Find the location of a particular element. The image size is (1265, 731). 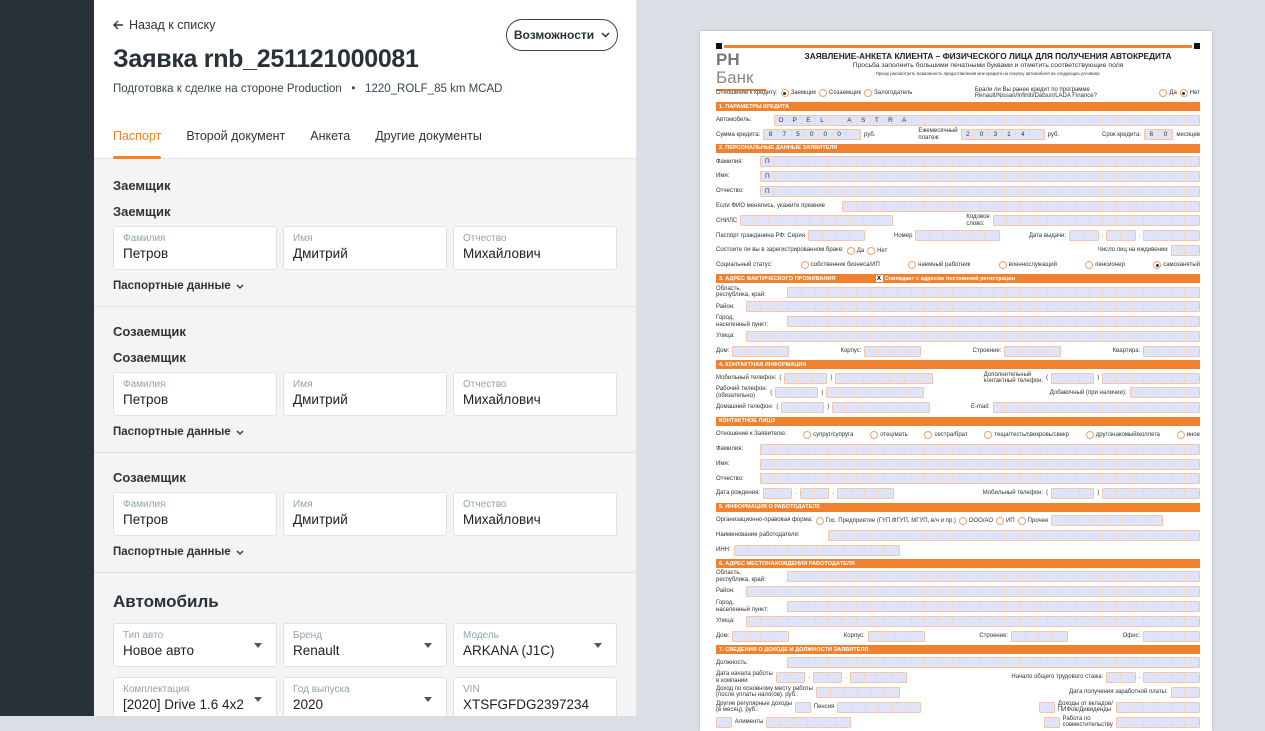

options-button: Возможности is located at coordinates (562, 35).